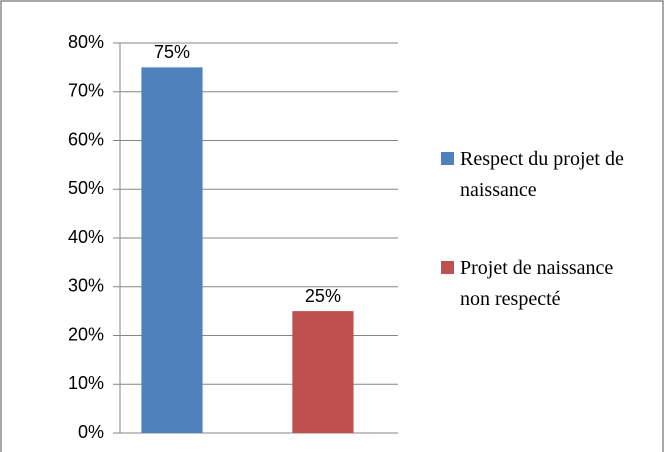 This screenshot has height=452, width=665. What do you see at coordinates (323, 296) in the screenshot?
I see `data-label: 25%` at bounding box center [323, 296].